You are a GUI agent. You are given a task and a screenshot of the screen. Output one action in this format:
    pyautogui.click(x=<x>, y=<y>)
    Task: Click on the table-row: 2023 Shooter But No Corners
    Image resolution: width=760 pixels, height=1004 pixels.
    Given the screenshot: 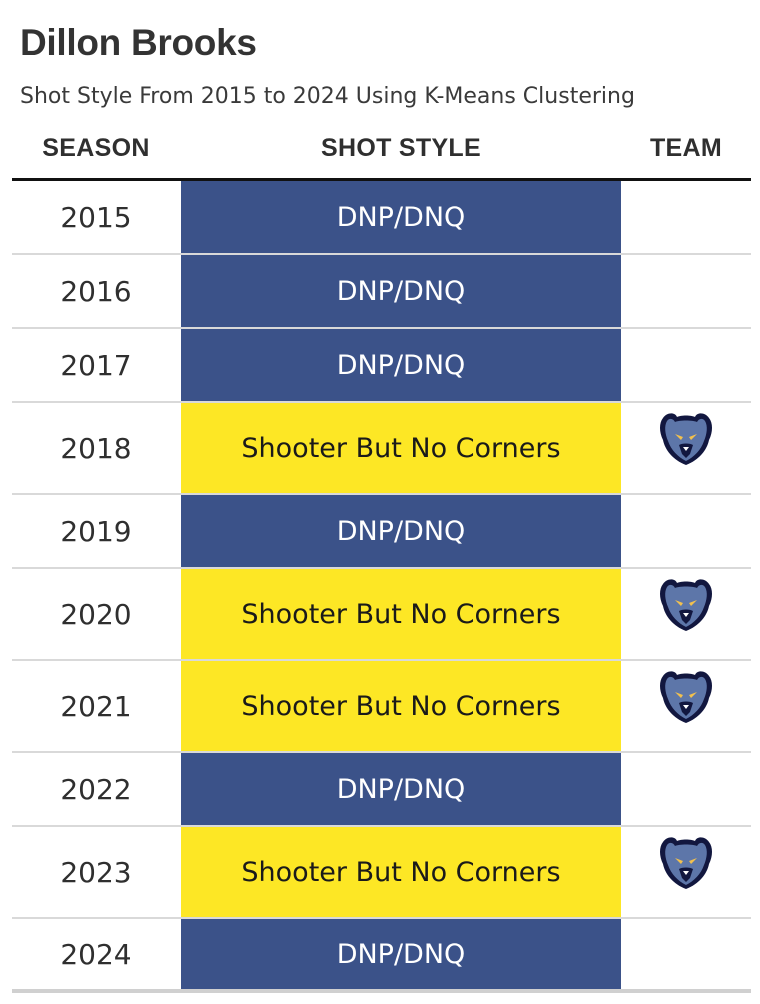 What is the action you would take?
    pyautogui.click(x=381, y=873)
    